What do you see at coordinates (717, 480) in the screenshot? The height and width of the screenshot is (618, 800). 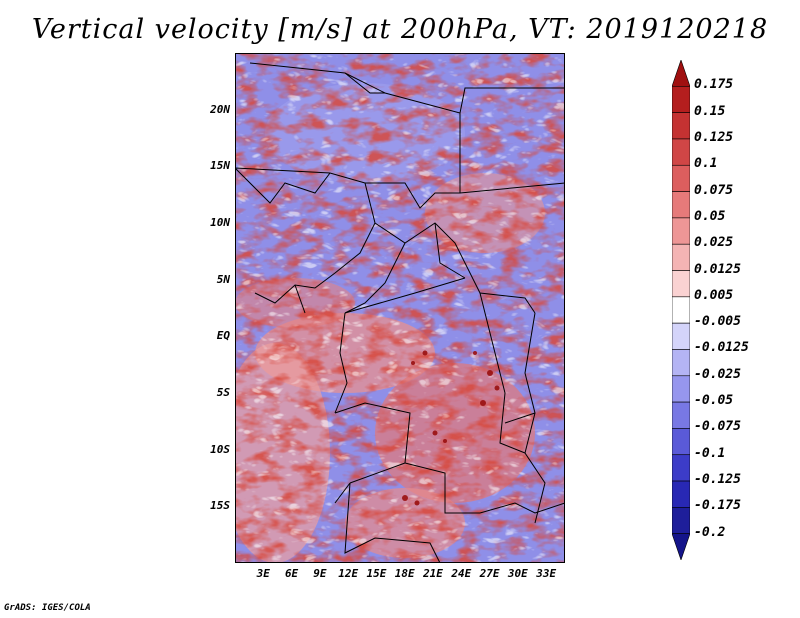 I see `colorbar-level-label: -0.125` at bounding box center [717, 480].